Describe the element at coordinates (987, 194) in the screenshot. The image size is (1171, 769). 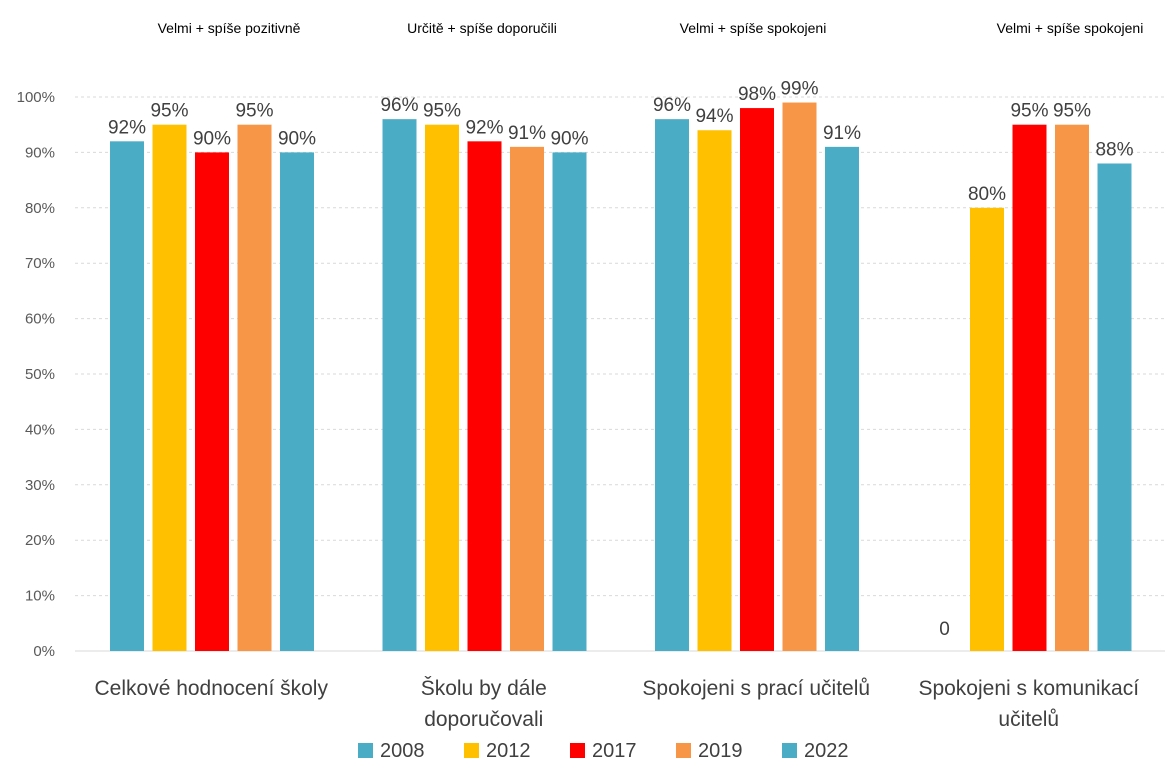
I see `data-label: 80%` at that location.